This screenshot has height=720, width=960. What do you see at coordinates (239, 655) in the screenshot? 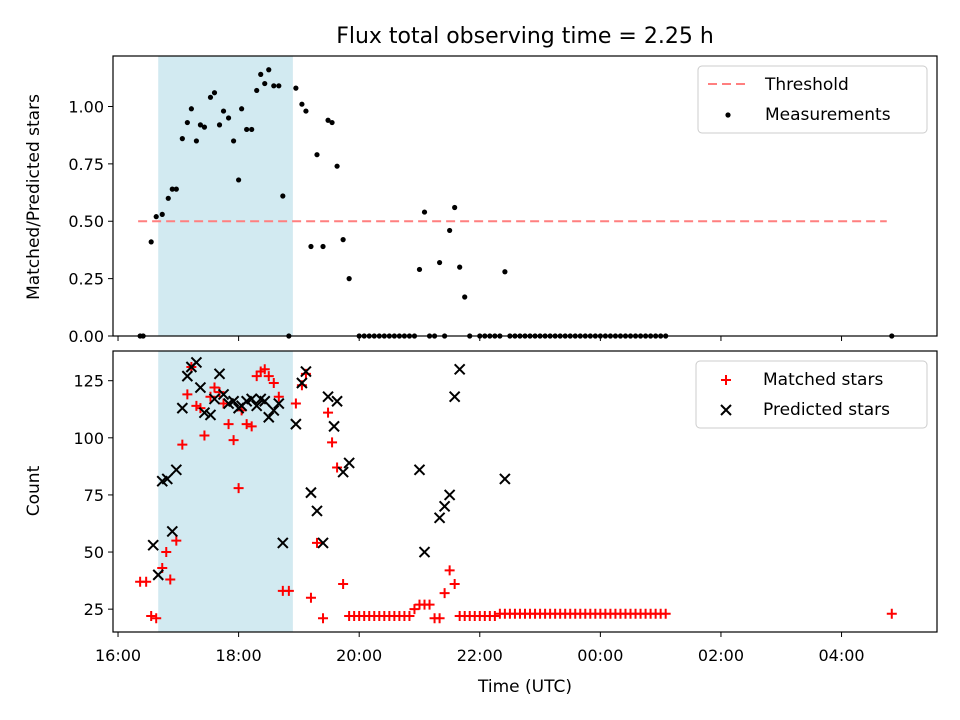
I see `x-tick-label: 18:00` at bounding box center [239, 655].